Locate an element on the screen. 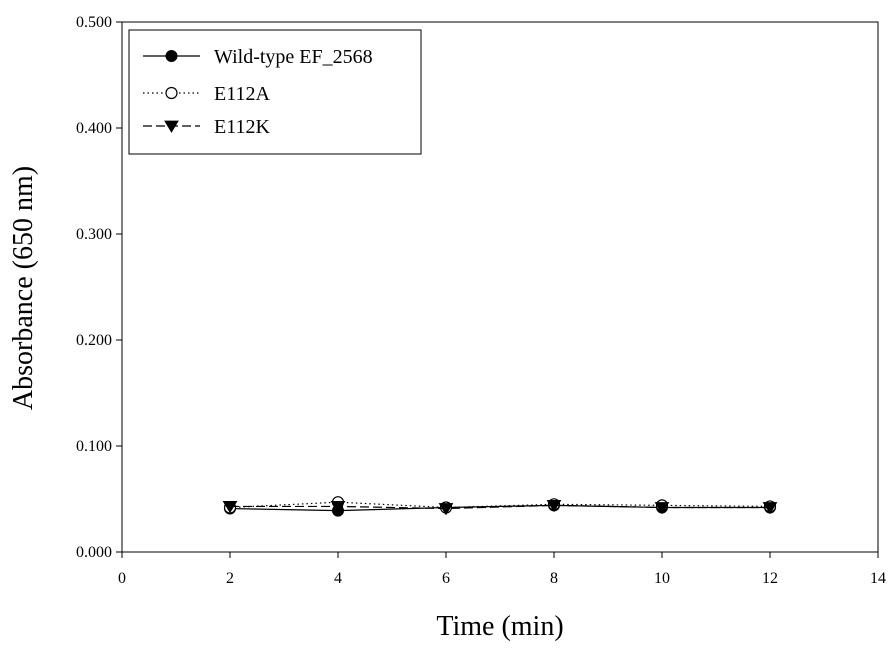 This screenshot has height=648, width=896. y-axis-ticks: 0.000 0.100 0.200 0.300 0.400 0.500 is located at coordinates (99, 287).